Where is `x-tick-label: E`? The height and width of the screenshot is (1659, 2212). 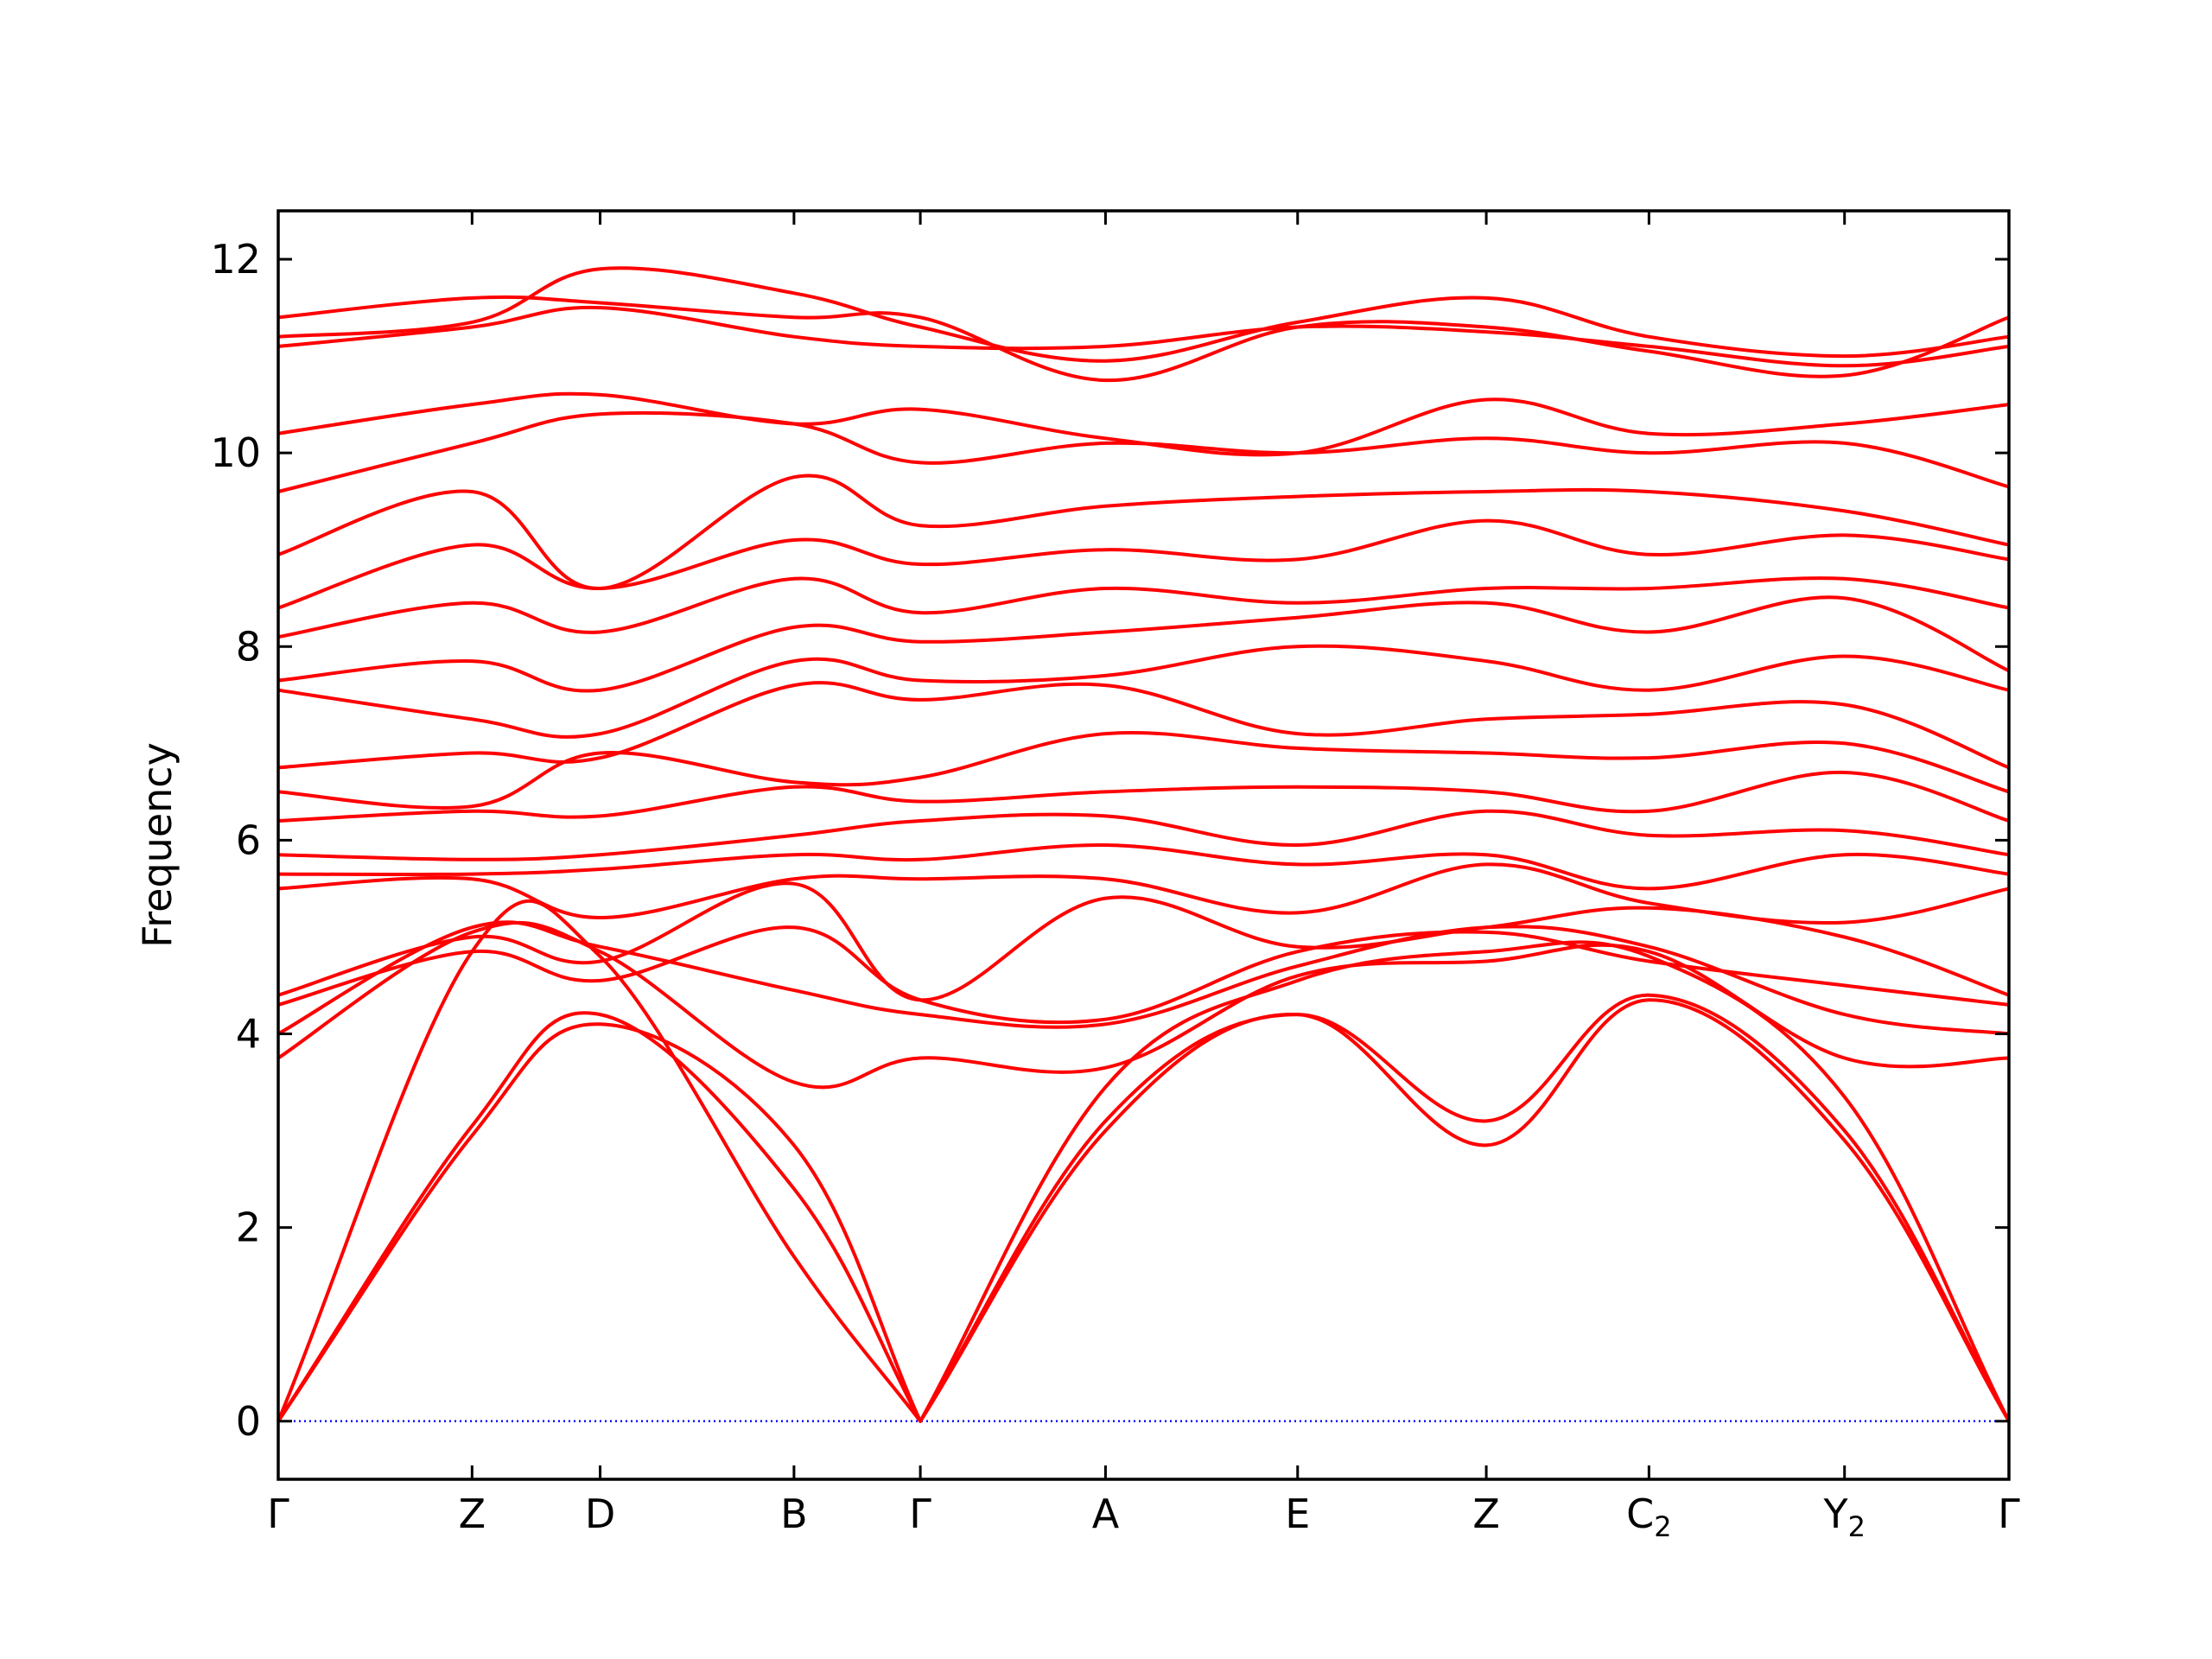 x-tick-label: E is located at coordinates (1297, 1514).